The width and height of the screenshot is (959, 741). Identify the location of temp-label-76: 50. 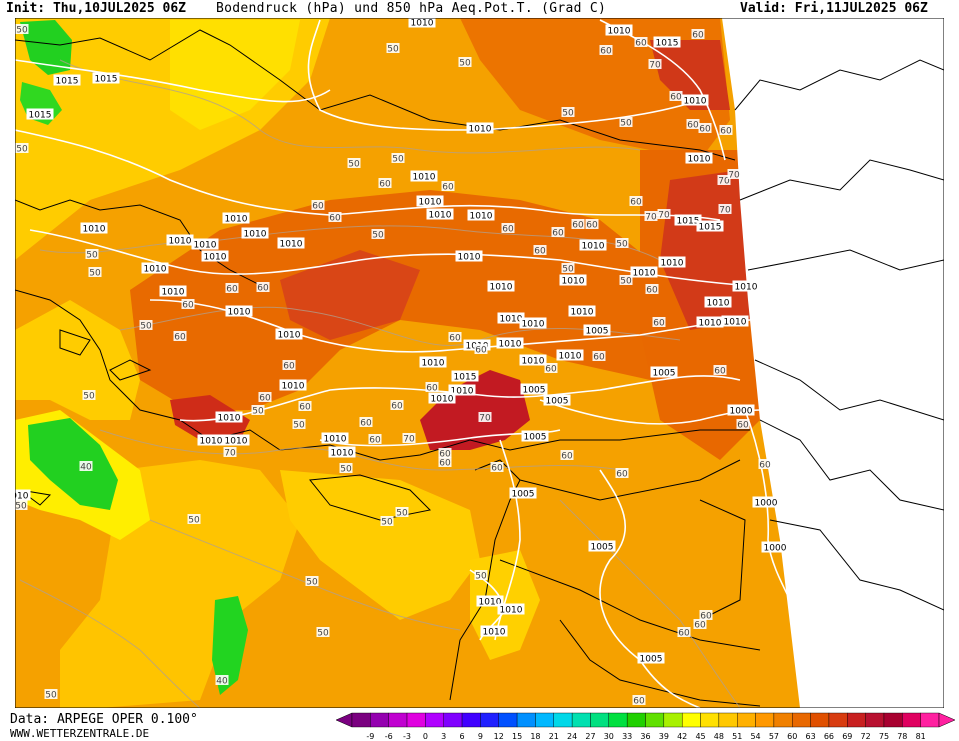
(481, 576).